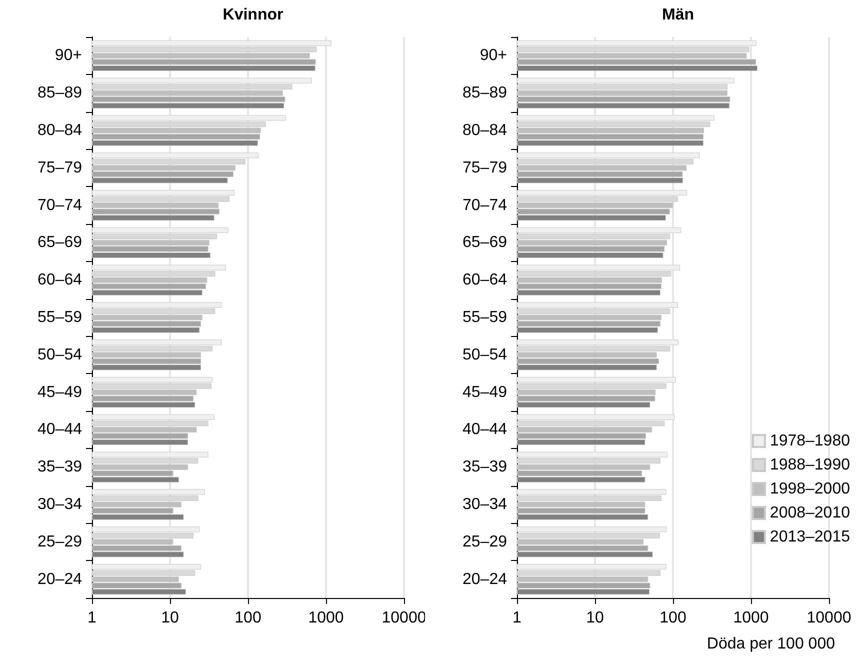  I want to click on legend-label: 1978–1980, so click(810, 441).